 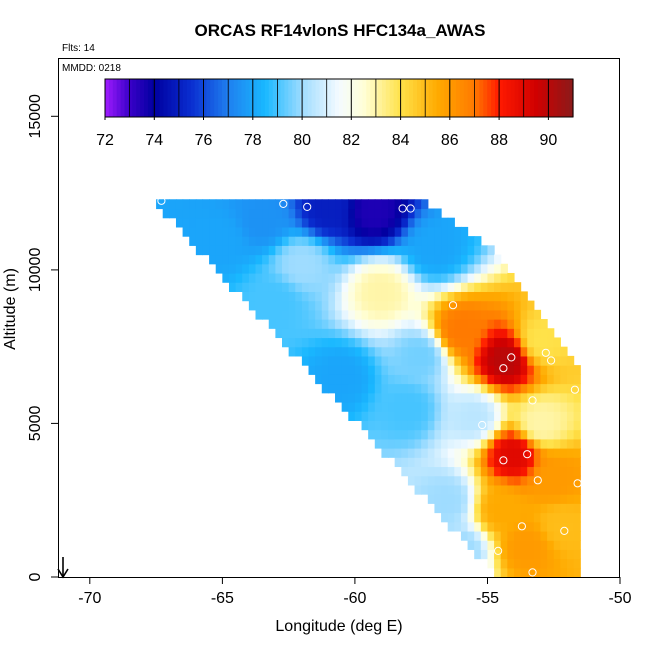 I want to click on y-tick-label: 10000, so click(x=35, y=270).